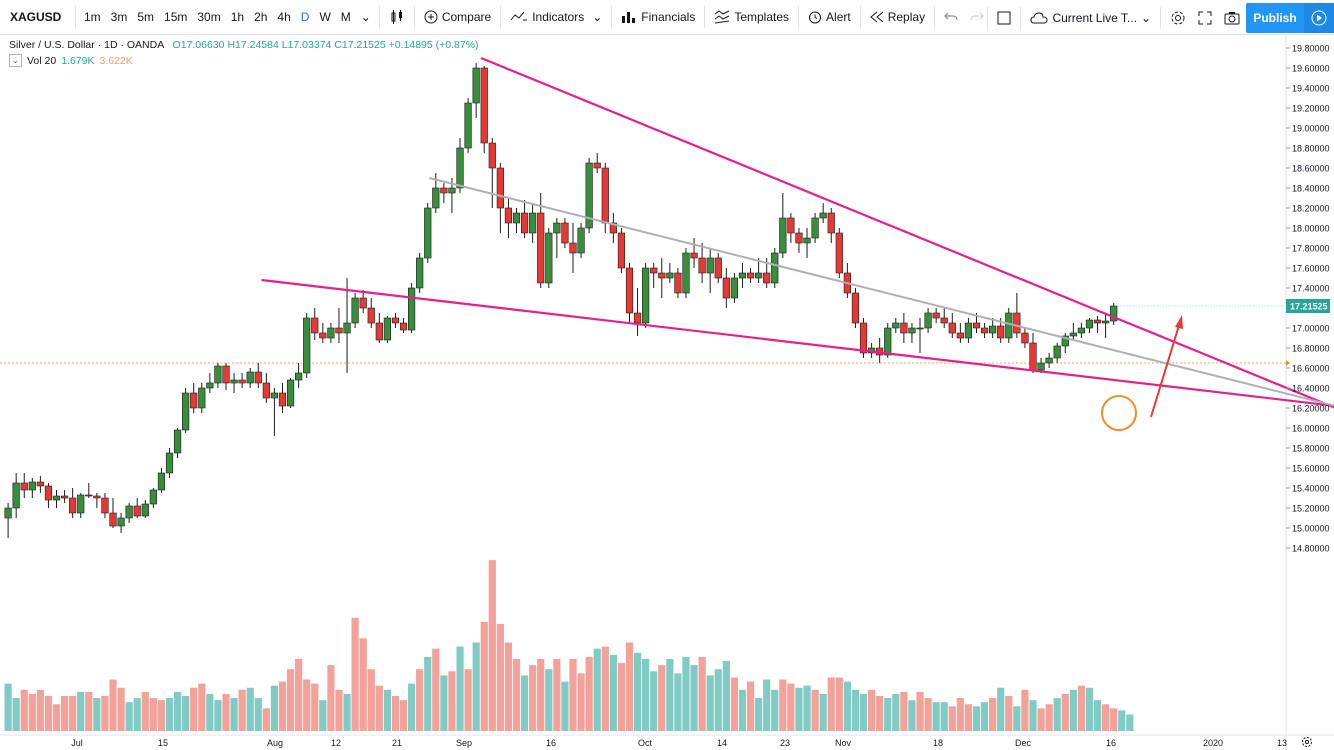  Describe the element at coordinates (397, 17) in the screenshot. I see `chart-type-button` at that location.